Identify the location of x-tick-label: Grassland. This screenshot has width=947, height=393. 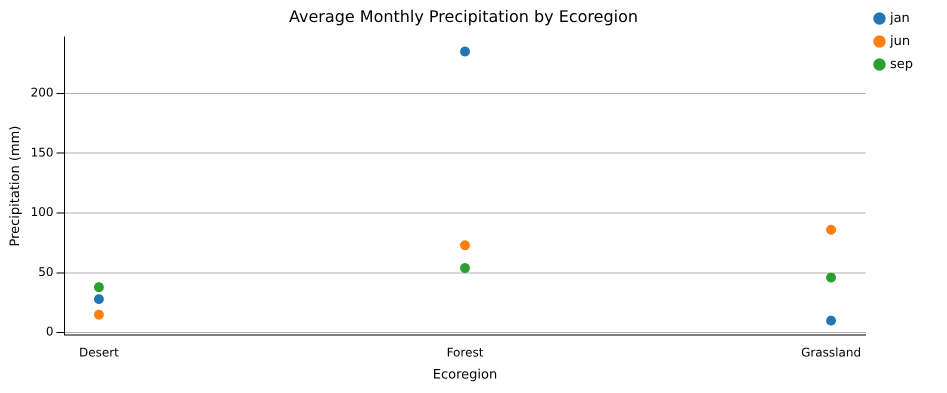
(831, 352).